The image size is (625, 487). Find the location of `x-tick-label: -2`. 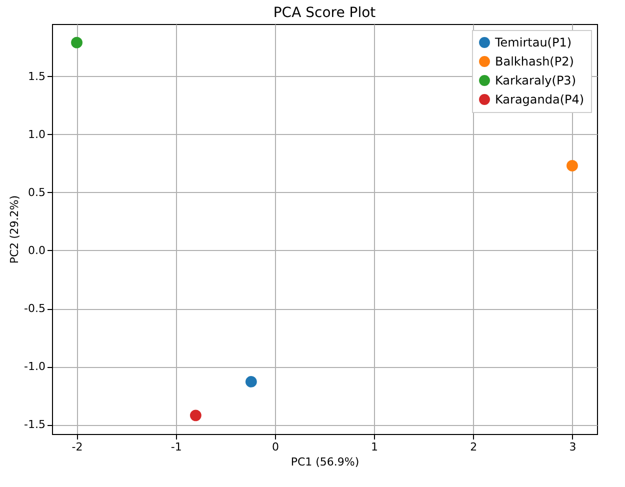

x-tick-label: -2 is located at coordinates (77, 447).